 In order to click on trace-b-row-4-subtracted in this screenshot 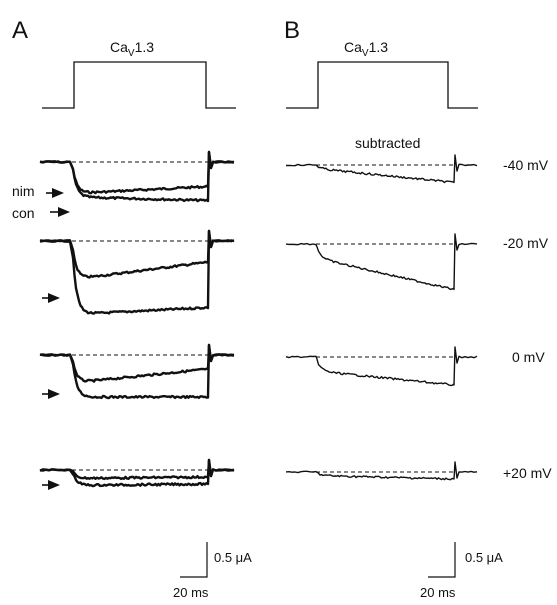, I will do `click(381, 471)`.